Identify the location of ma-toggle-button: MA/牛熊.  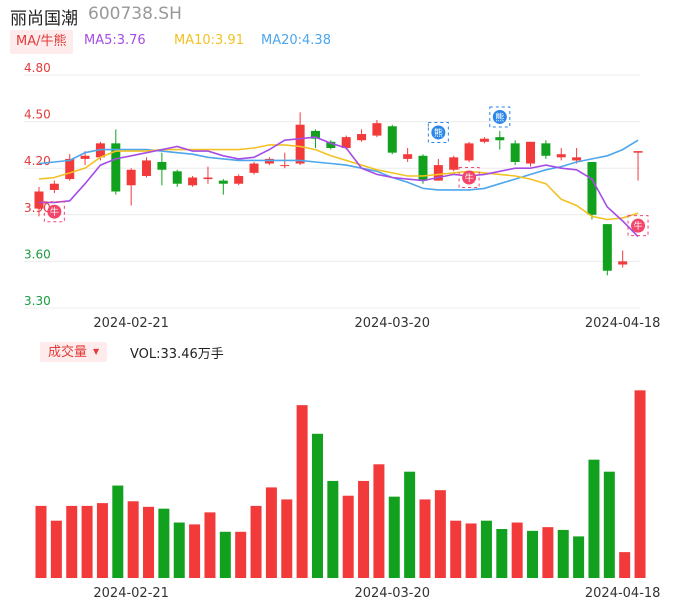
(41, 42).